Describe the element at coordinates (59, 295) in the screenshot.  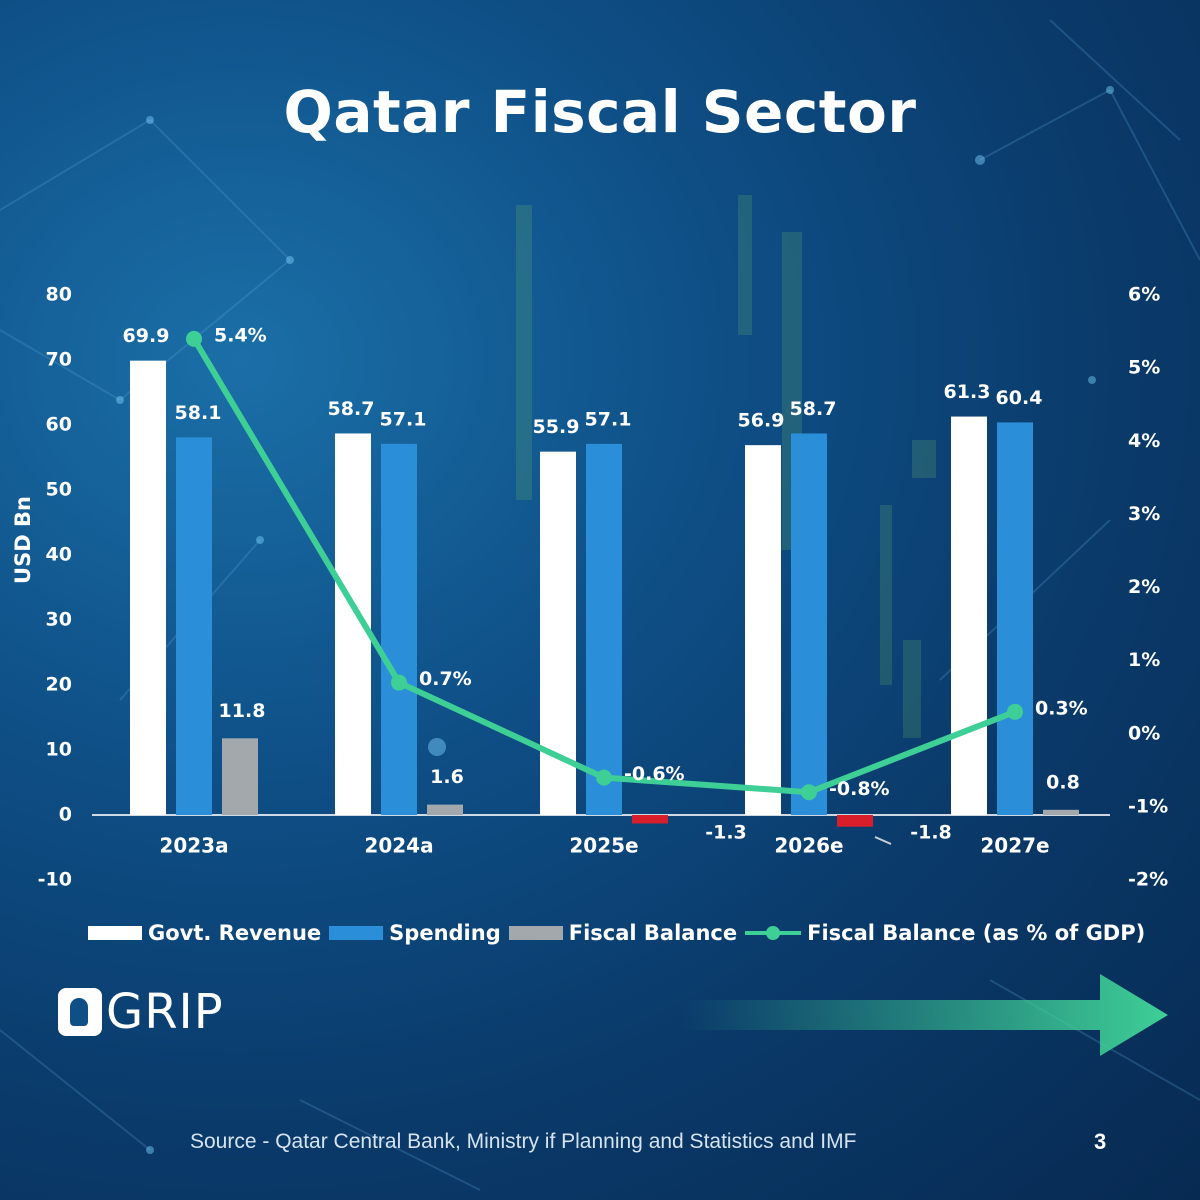
I see `y-tick-label: 80` at that location.